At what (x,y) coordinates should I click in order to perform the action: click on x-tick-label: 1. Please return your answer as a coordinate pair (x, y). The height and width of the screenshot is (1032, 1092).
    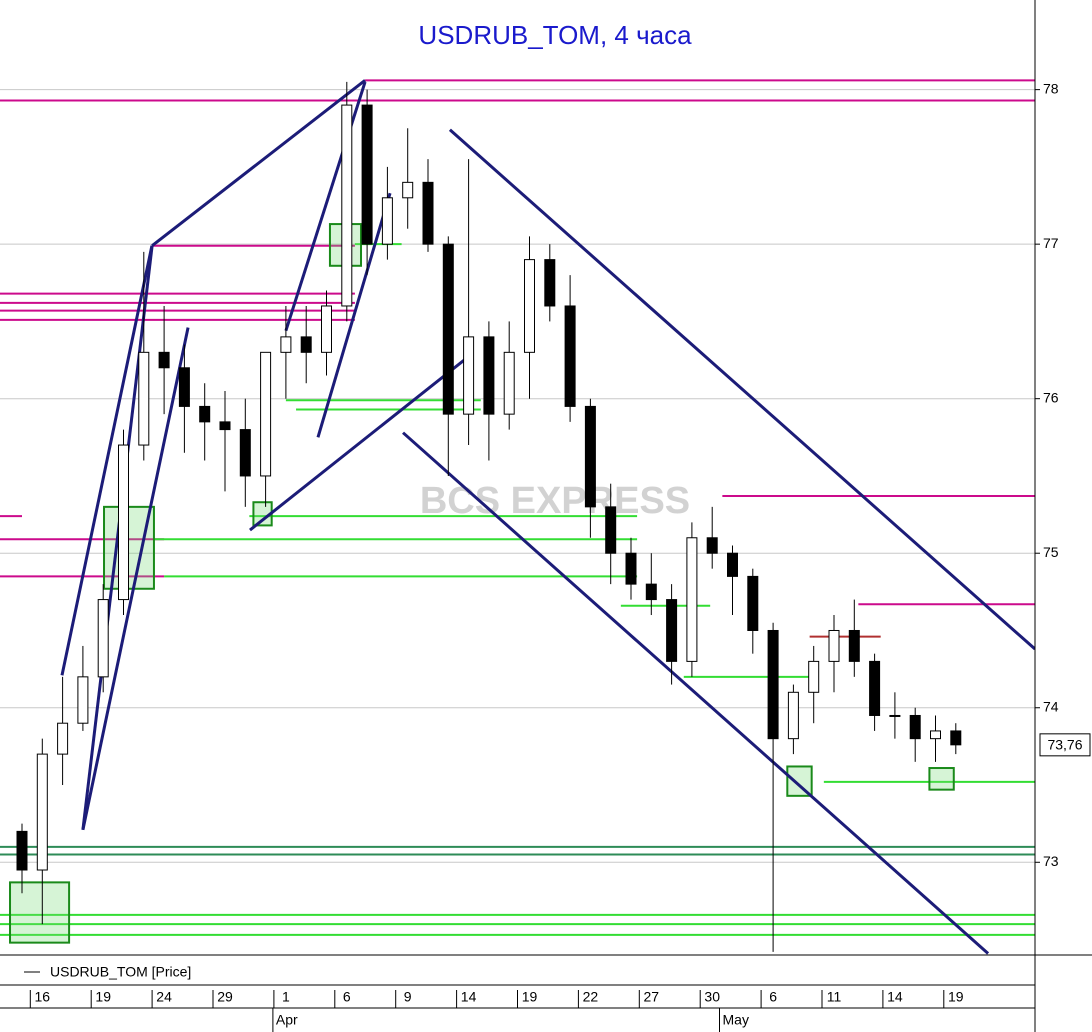
    Looking at the image, I should click on (286, 997).